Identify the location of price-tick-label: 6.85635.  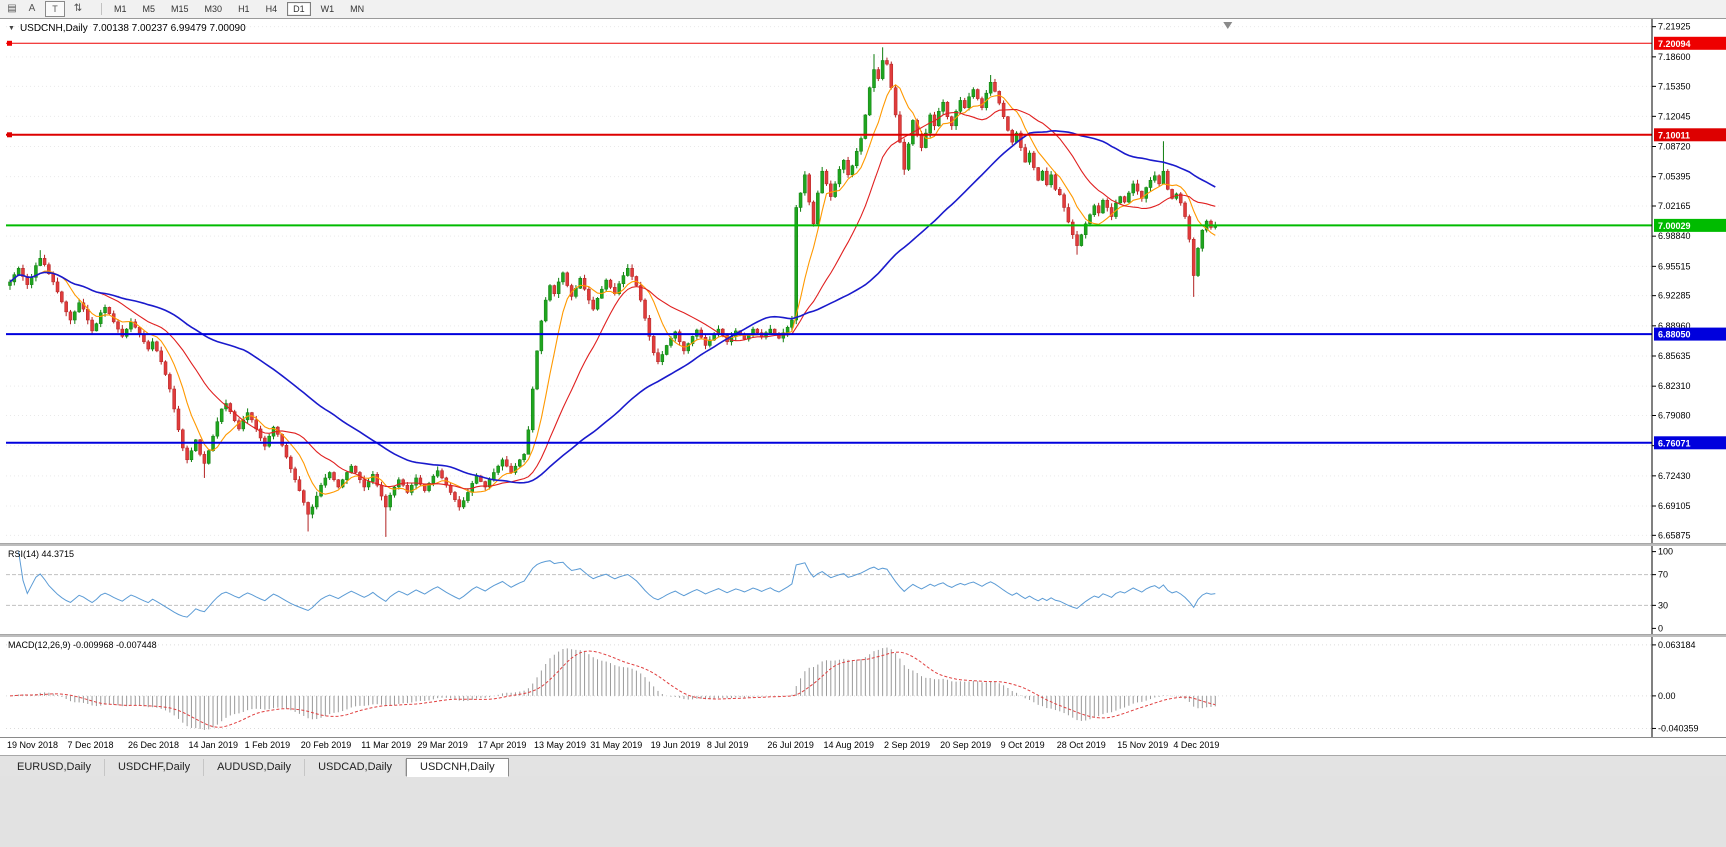
(1674, 356).